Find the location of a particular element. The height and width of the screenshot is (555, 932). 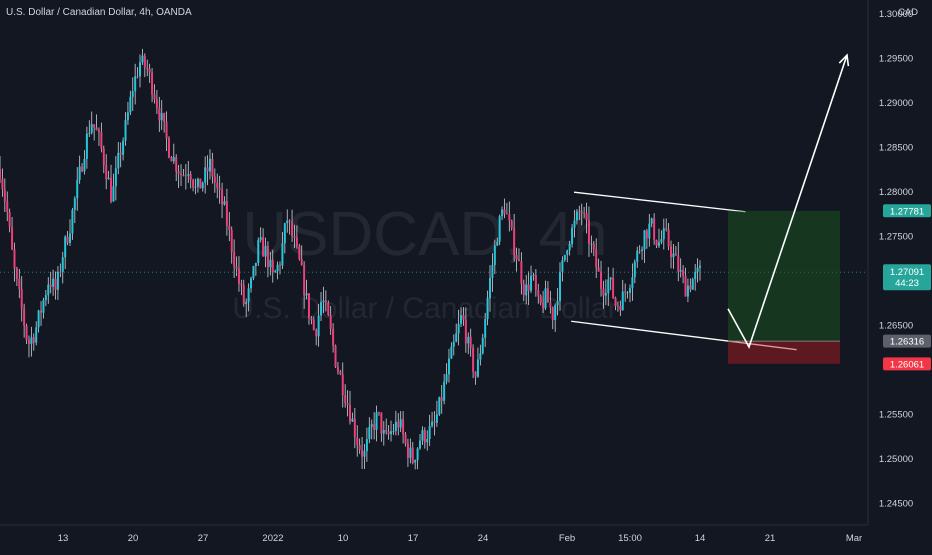

symbol-title: U.S. Dollar / Canadian Dollar, 4h, OANDA is located at coordinates (99, 12).